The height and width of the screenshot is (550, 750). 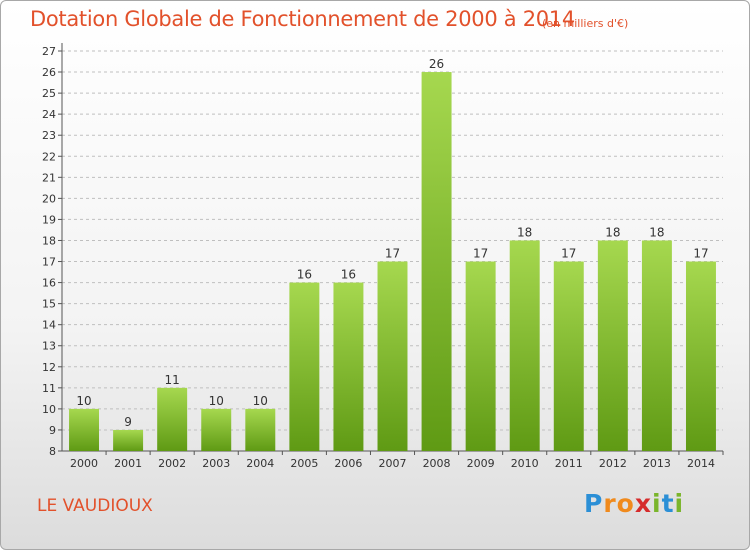 I want to click on y-tick-label: 9, so click(x=52, y=430).